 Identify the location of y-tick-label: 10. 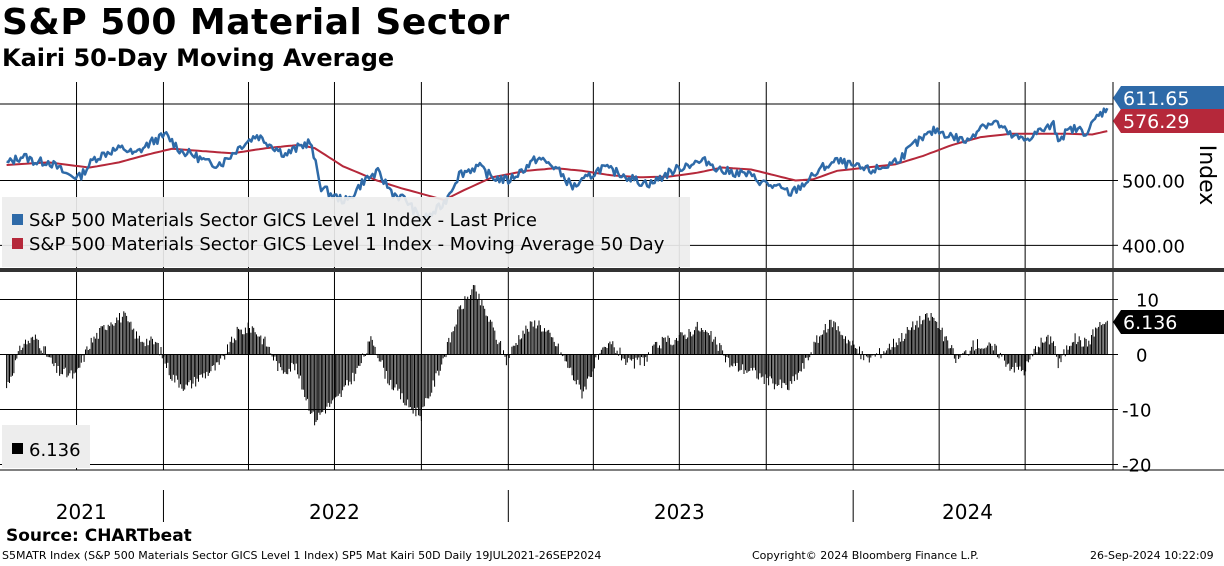
(1147, 301).